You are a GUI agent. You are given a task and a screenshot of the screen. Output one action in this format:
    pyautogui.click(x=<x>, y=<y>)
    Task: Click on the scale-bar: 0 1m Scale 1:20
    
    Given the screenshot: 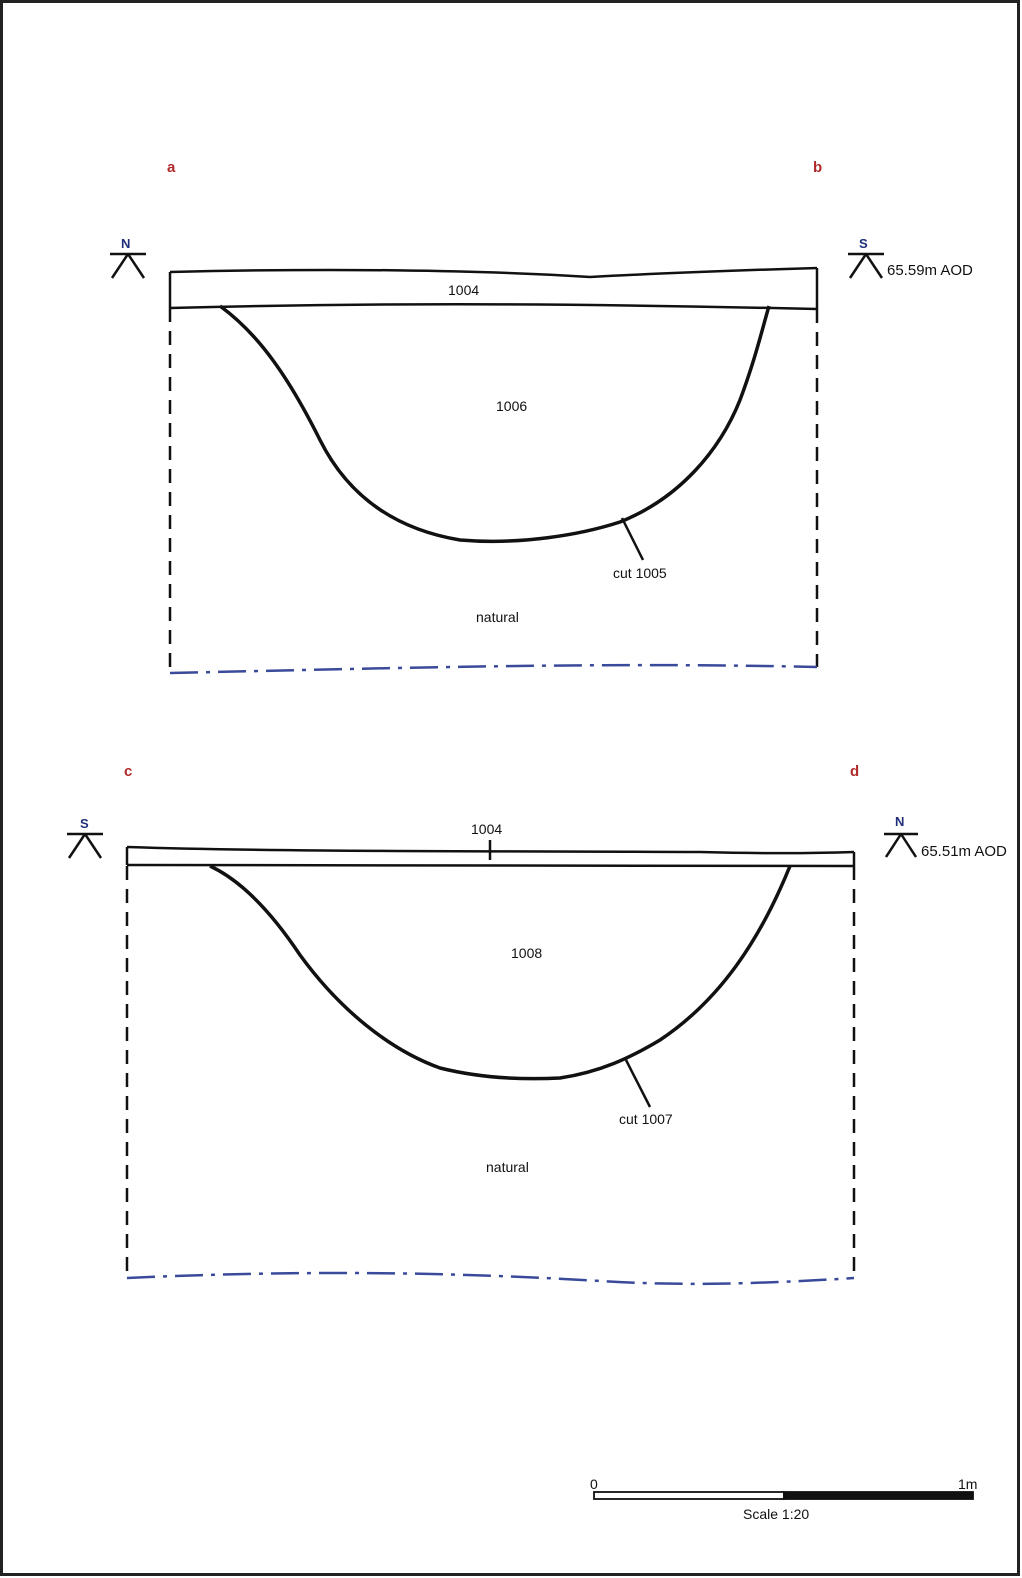 What is the action you would take?
    pyautogui.click(x=783, y=1499)
    